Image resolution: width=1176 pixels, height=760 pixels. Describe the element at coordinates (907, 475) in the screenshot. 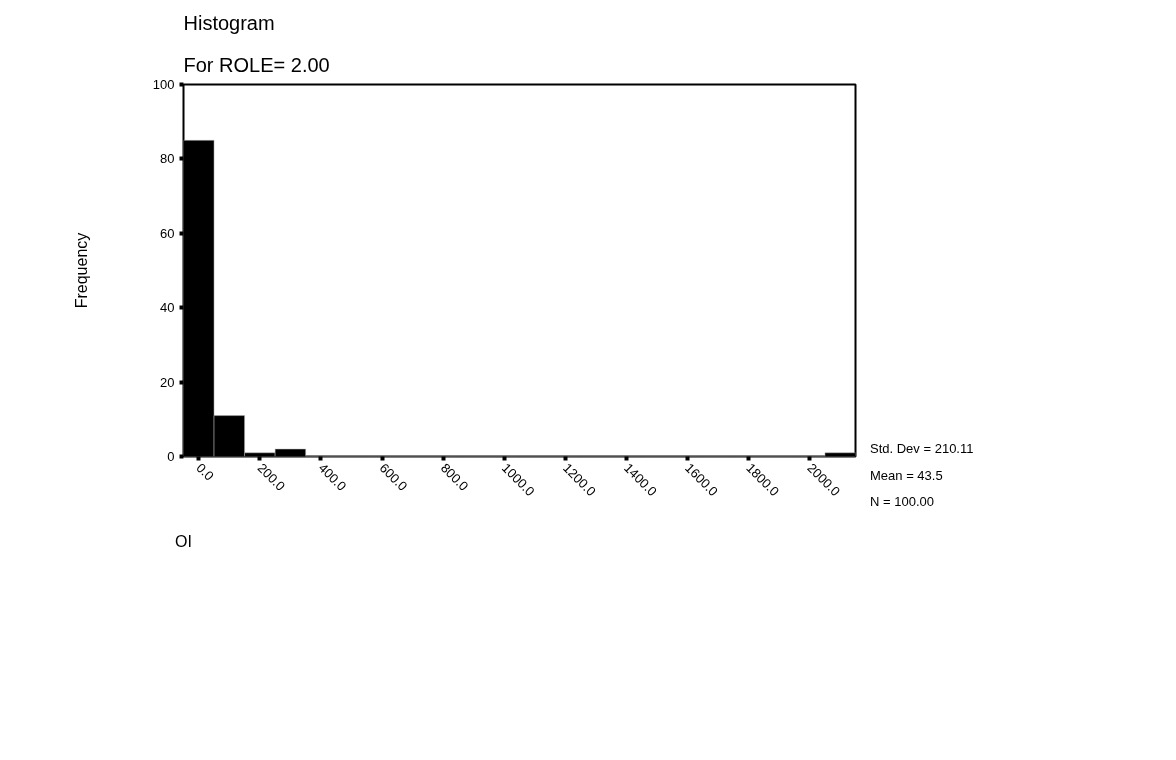

I see `text: Mean = 43.5` at that location.